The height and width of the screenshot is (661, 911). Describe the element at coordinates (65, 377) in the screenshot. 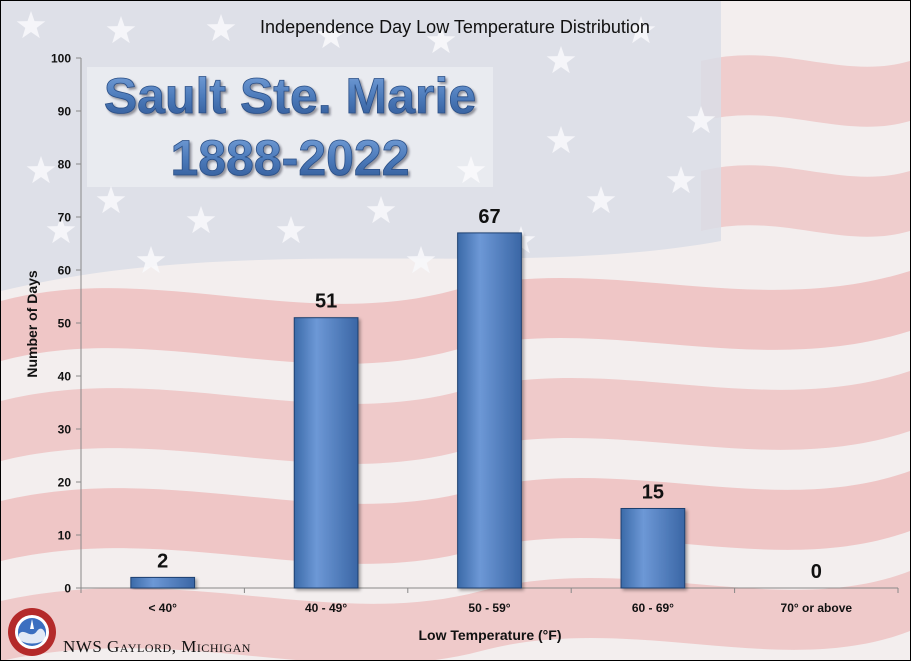

I see `y-tick-label: 40` at that location.